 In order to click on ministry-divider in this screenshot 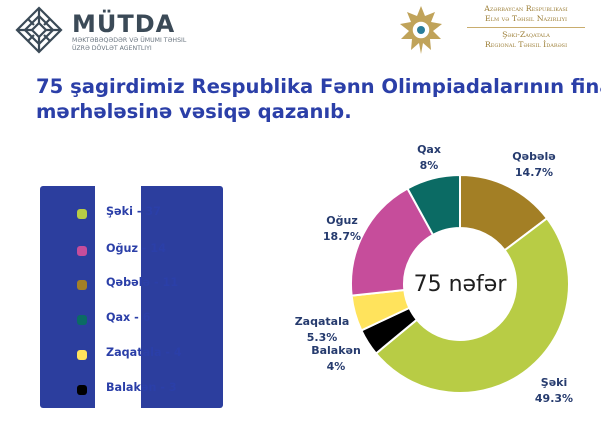, I will do `click(526, 27)`.